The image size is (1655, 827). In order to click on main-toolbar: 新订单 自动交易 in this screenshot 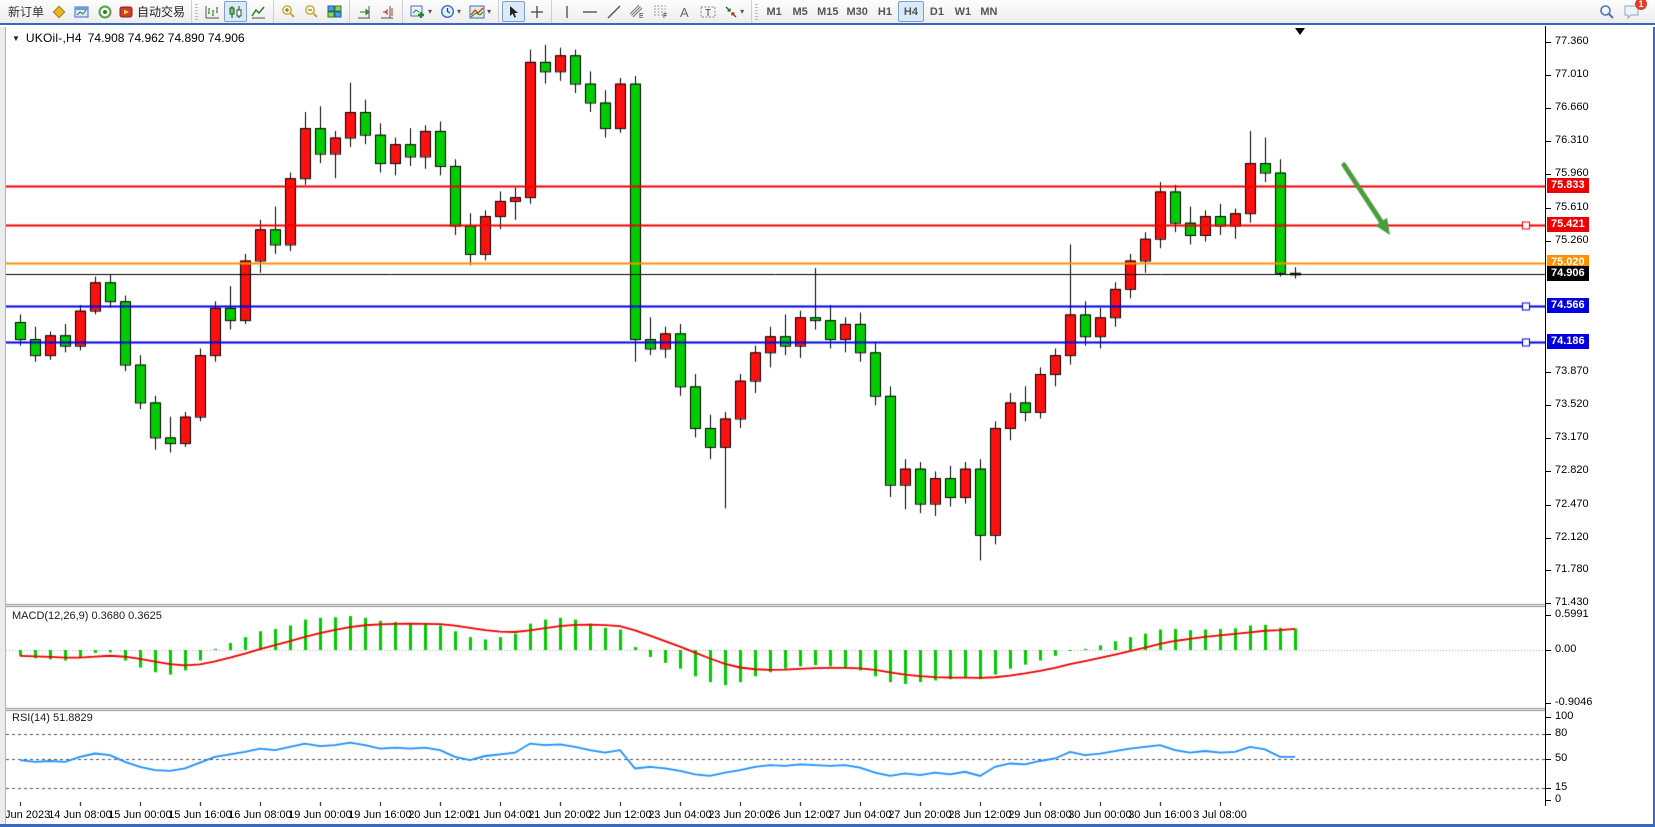, I will do `click(827, 12)`.